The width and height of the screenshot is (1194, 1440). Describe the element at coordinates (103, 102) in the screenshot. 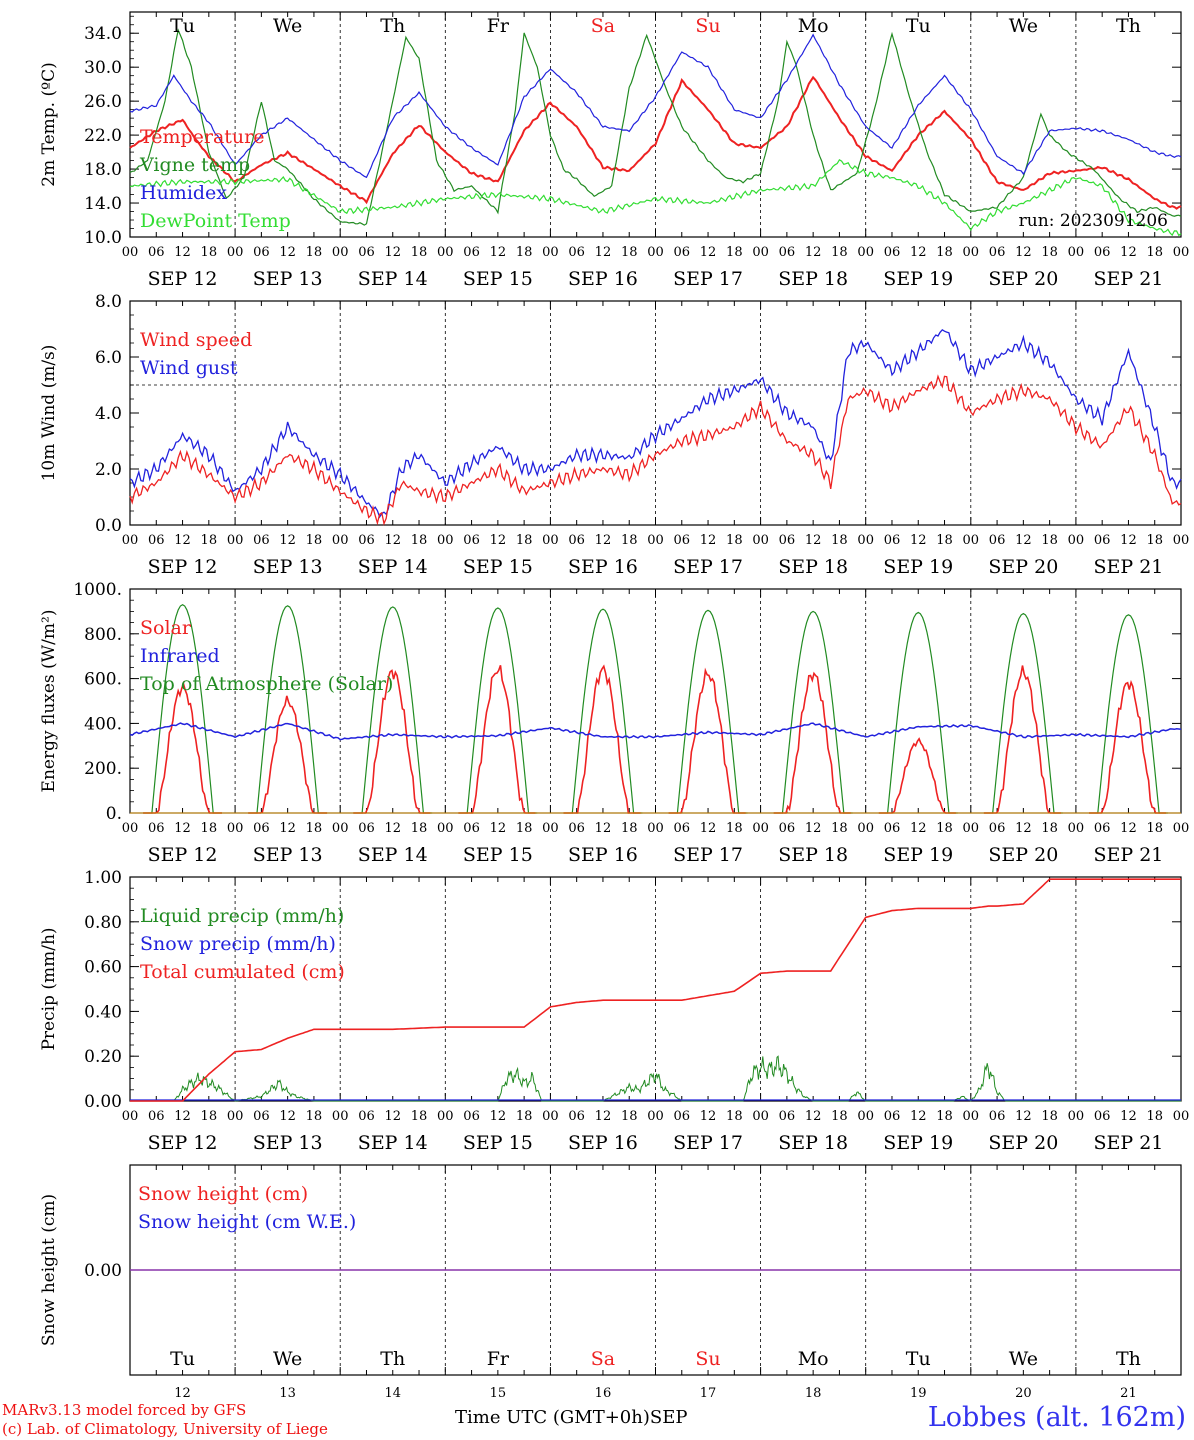

I see `y-tick-label: 26.0` at that location.